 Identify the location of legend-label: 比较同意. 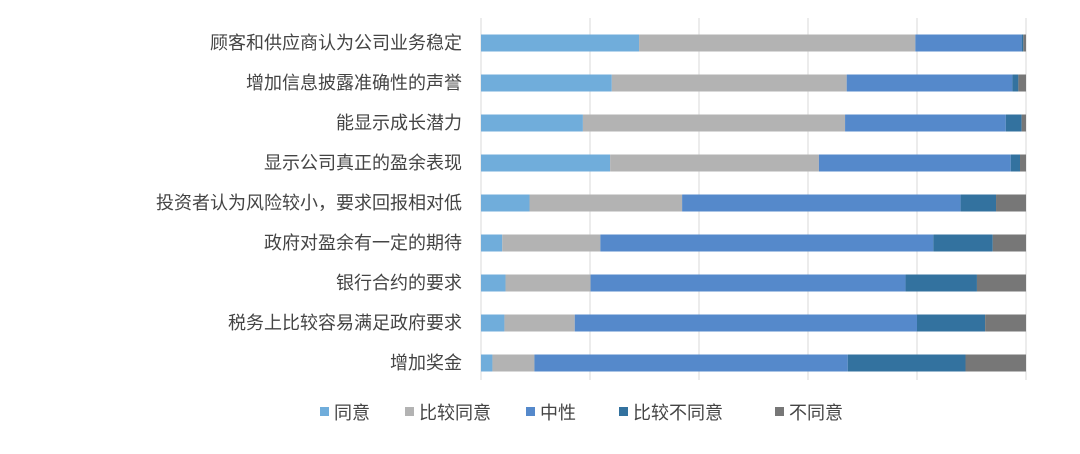
(455, 413).